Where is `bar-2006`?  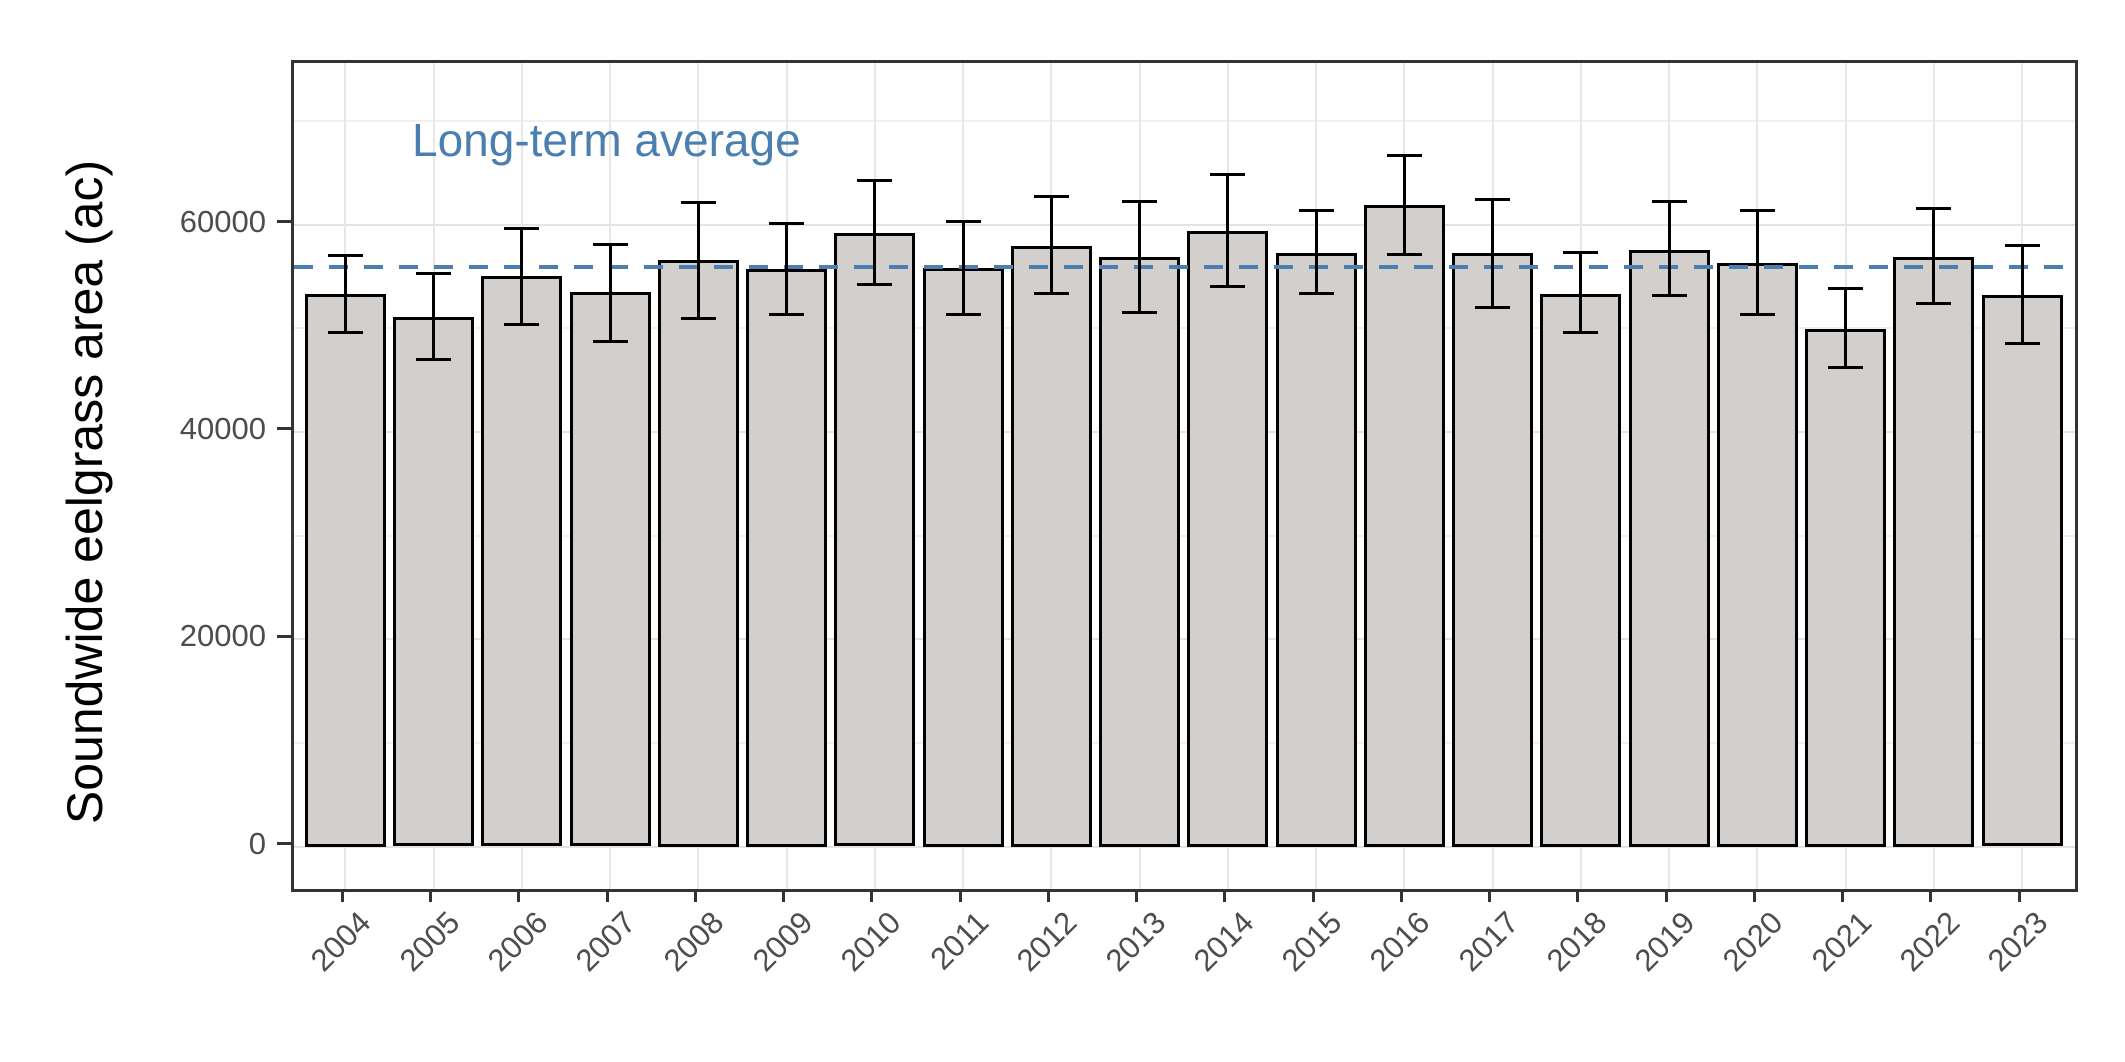 bar-2006 is located at coordinates (522, 561).